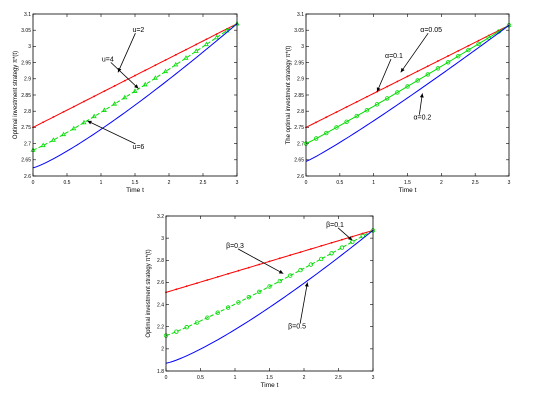  I want to click on annotation-label: u=6, so click(138, 147).